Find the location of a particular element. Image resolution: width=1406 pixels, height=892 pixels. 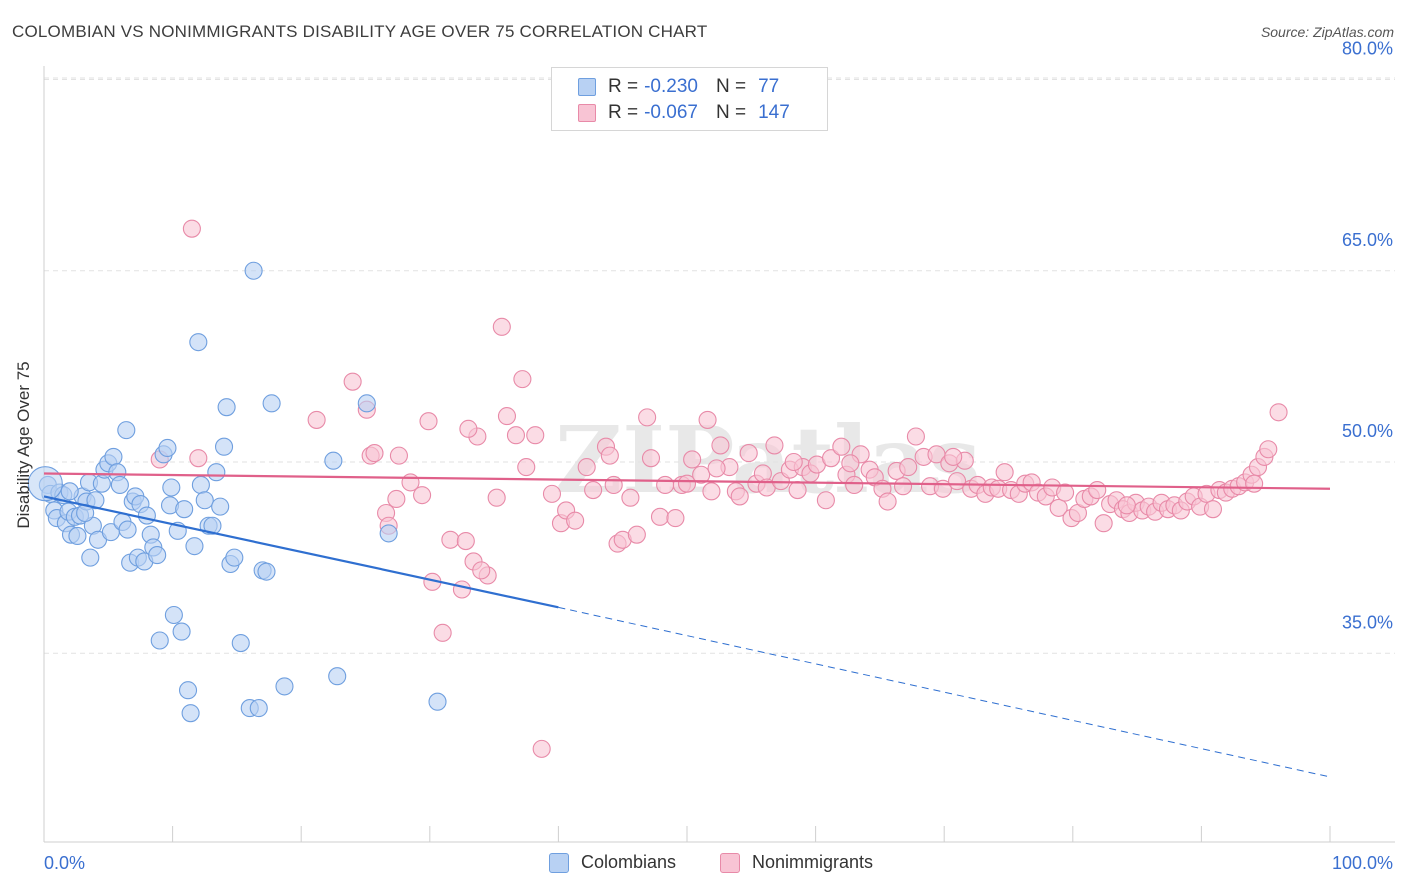

y-tick-label: 80.0% is located at coordinates (1367, 49).